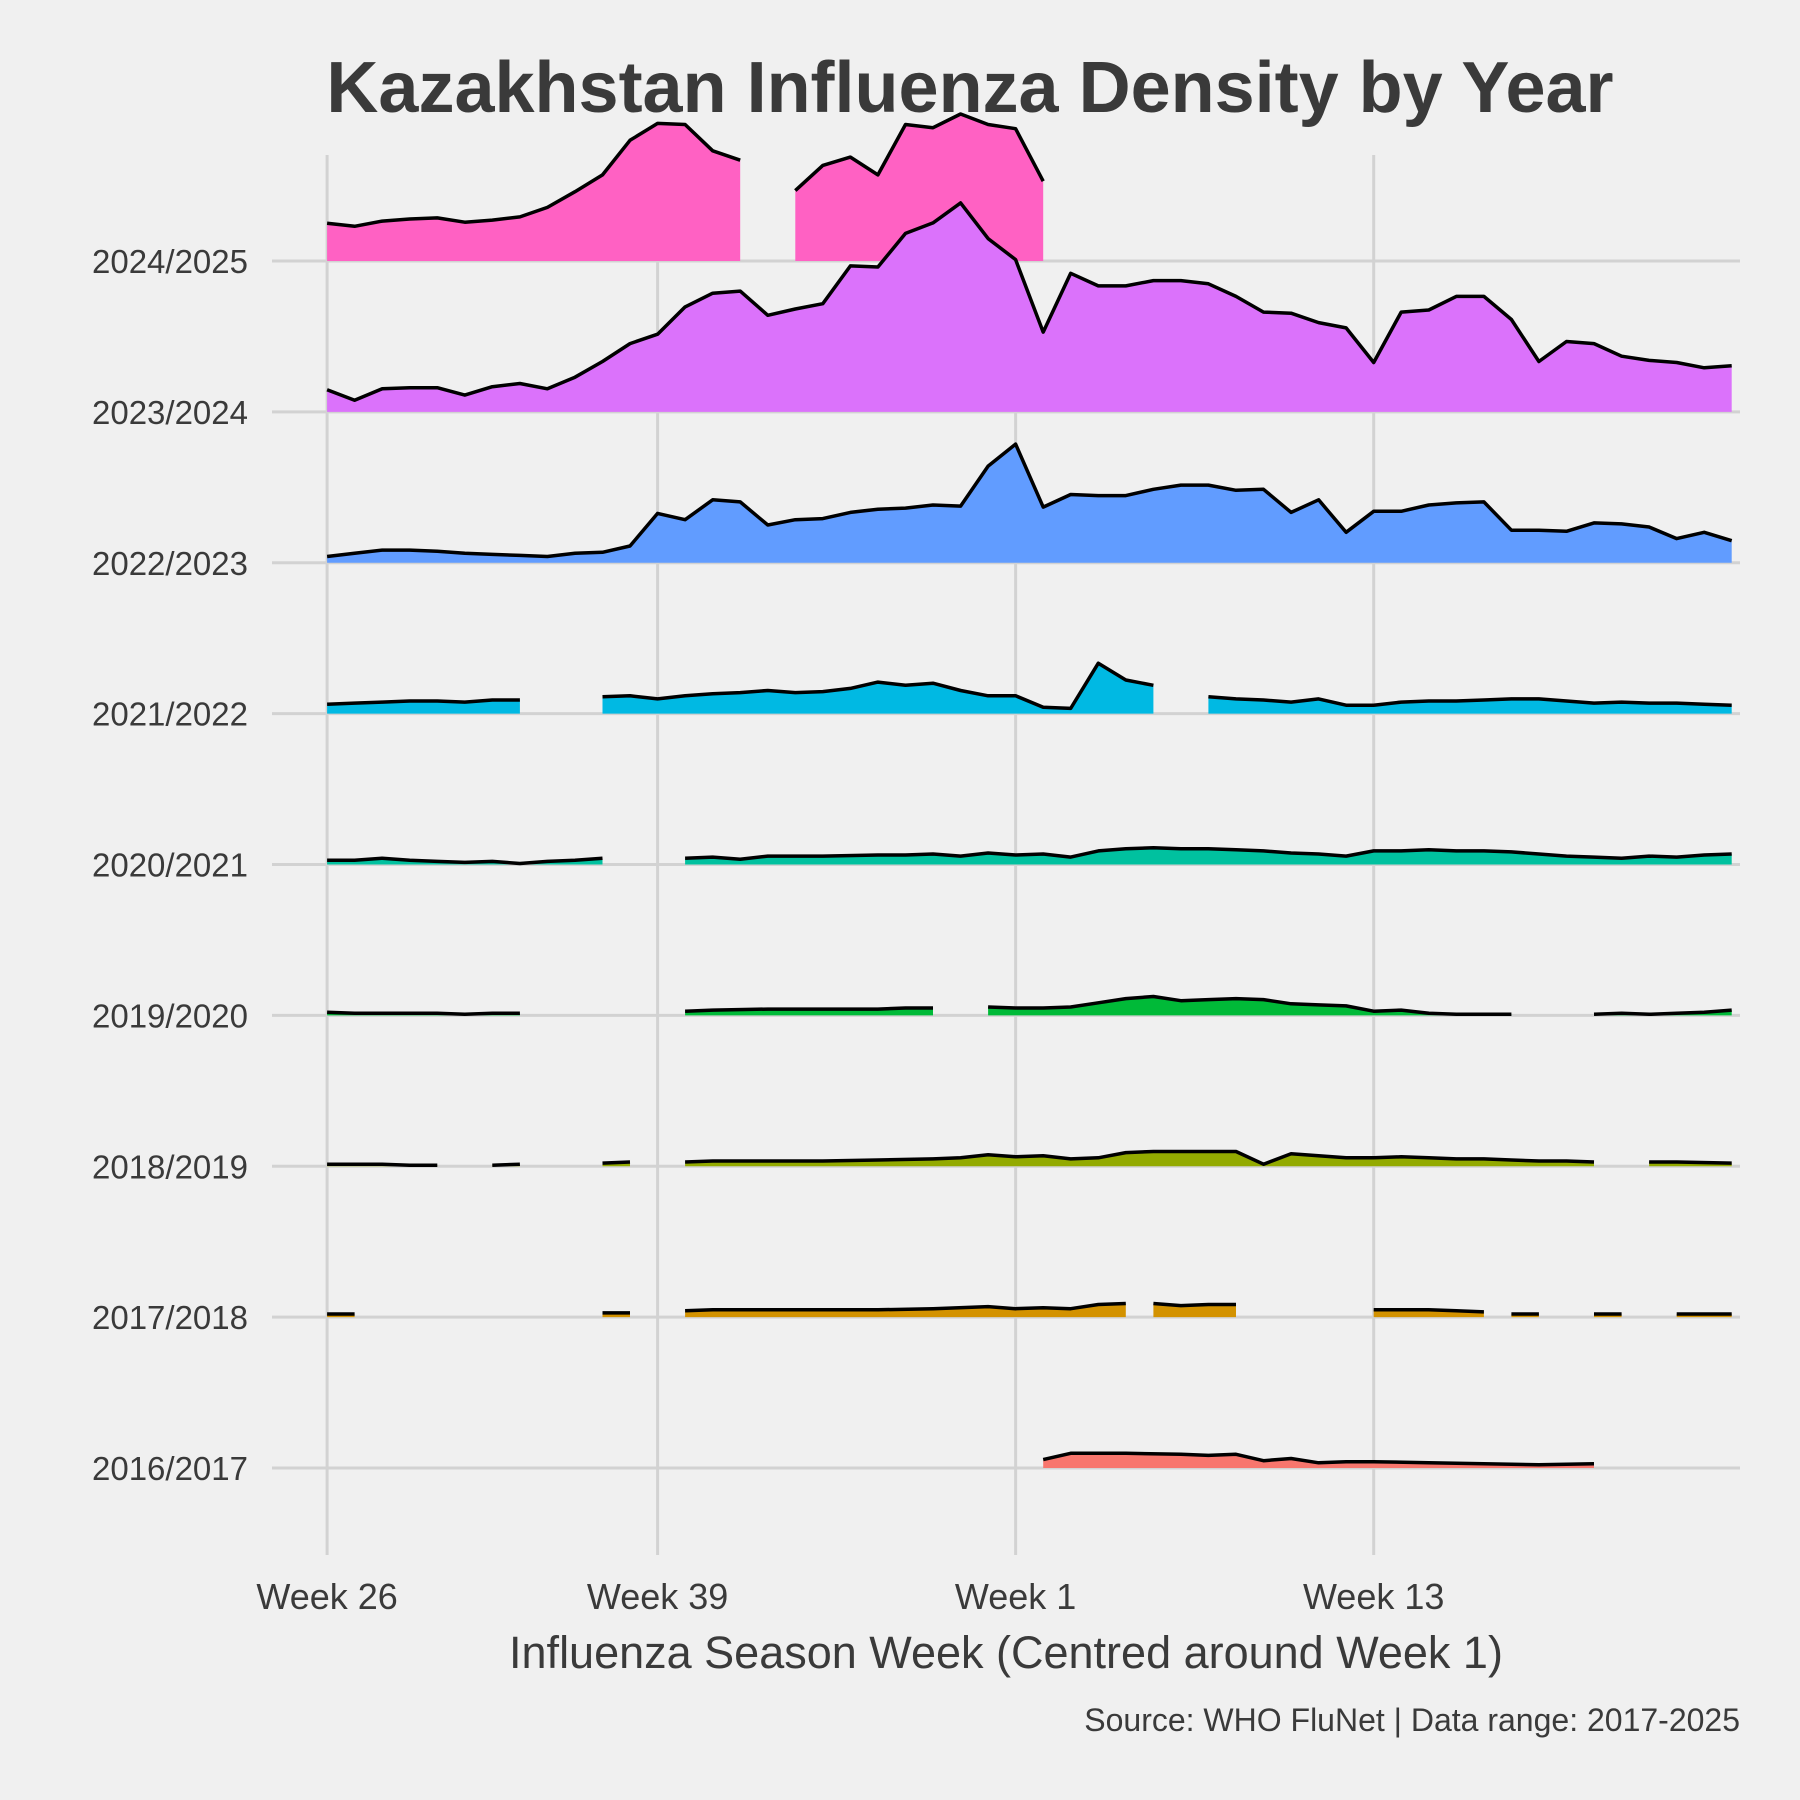 This screenshot has height=1800, width=1800. What do you see at coordinates (1015, 1596) in the screenshot?
I see `x-tick-label: Week 1` at bounding box center [1015, 1596].